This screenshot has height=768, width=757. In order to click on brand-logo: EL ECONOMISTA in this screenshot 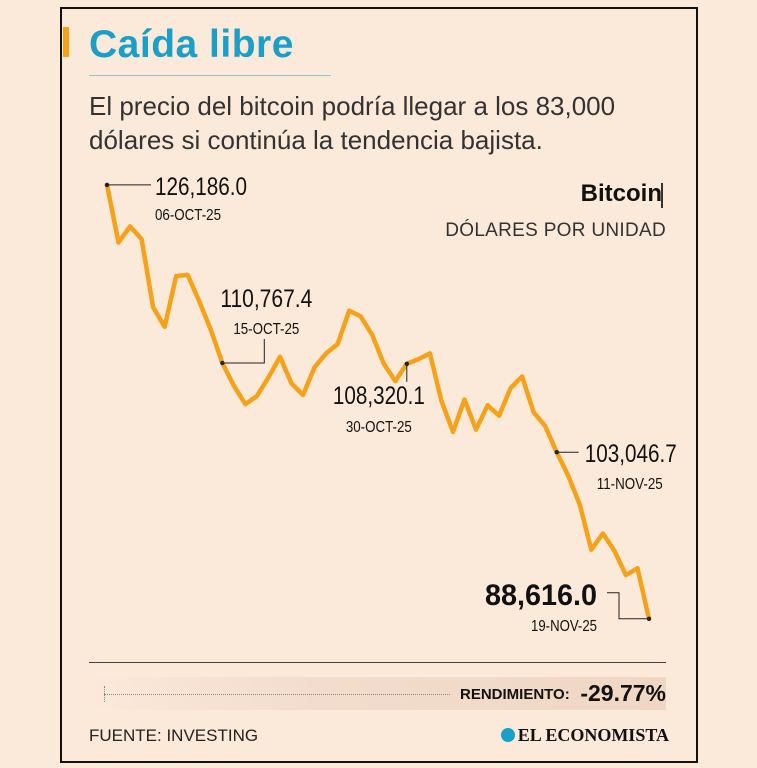, I will do `click(584, 735)`.